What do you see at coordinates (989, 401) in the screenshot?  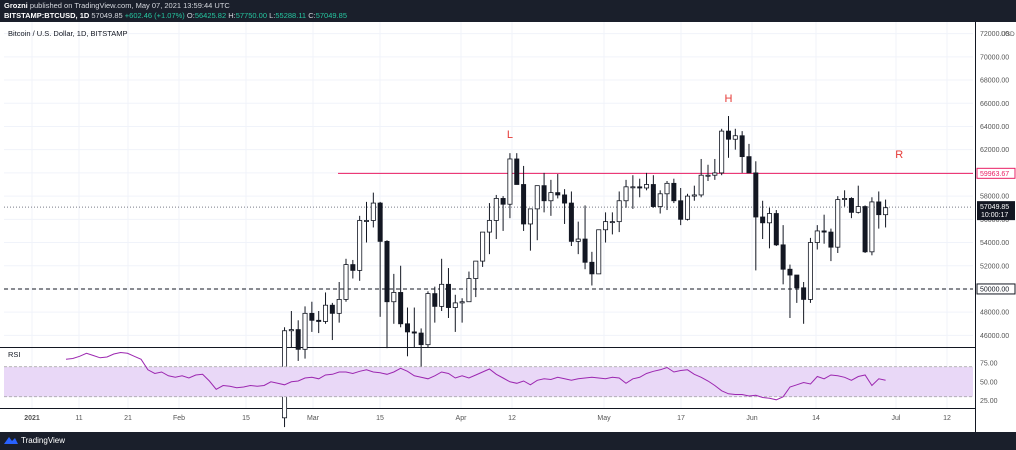 I see `rsi-tick-label: 25.00` at bounding box center [989, 401].